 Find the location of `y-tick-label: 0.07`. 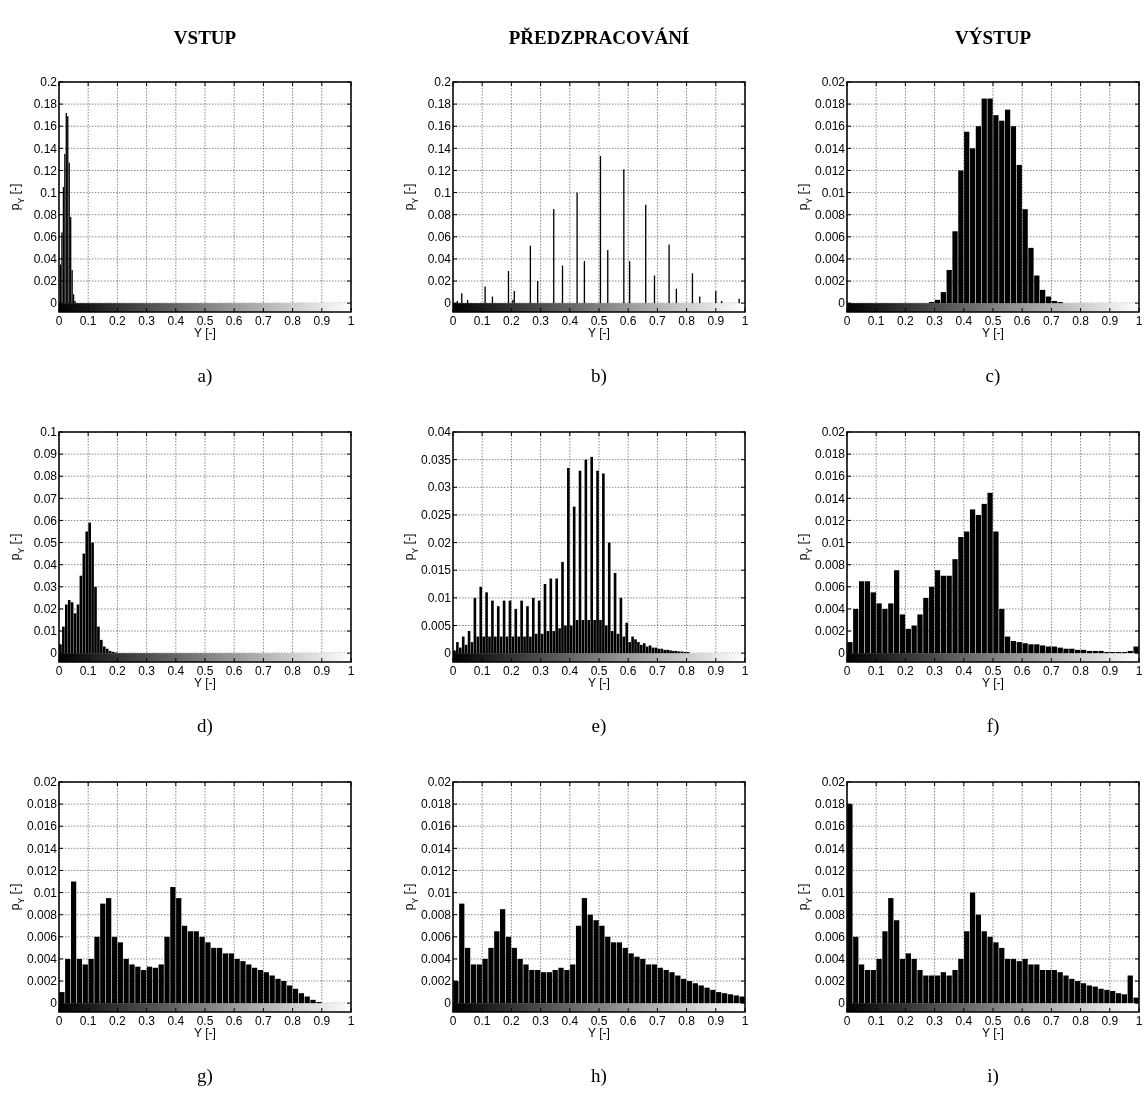

y-tick-label: 0.07 is located at coordinates (45, 498).